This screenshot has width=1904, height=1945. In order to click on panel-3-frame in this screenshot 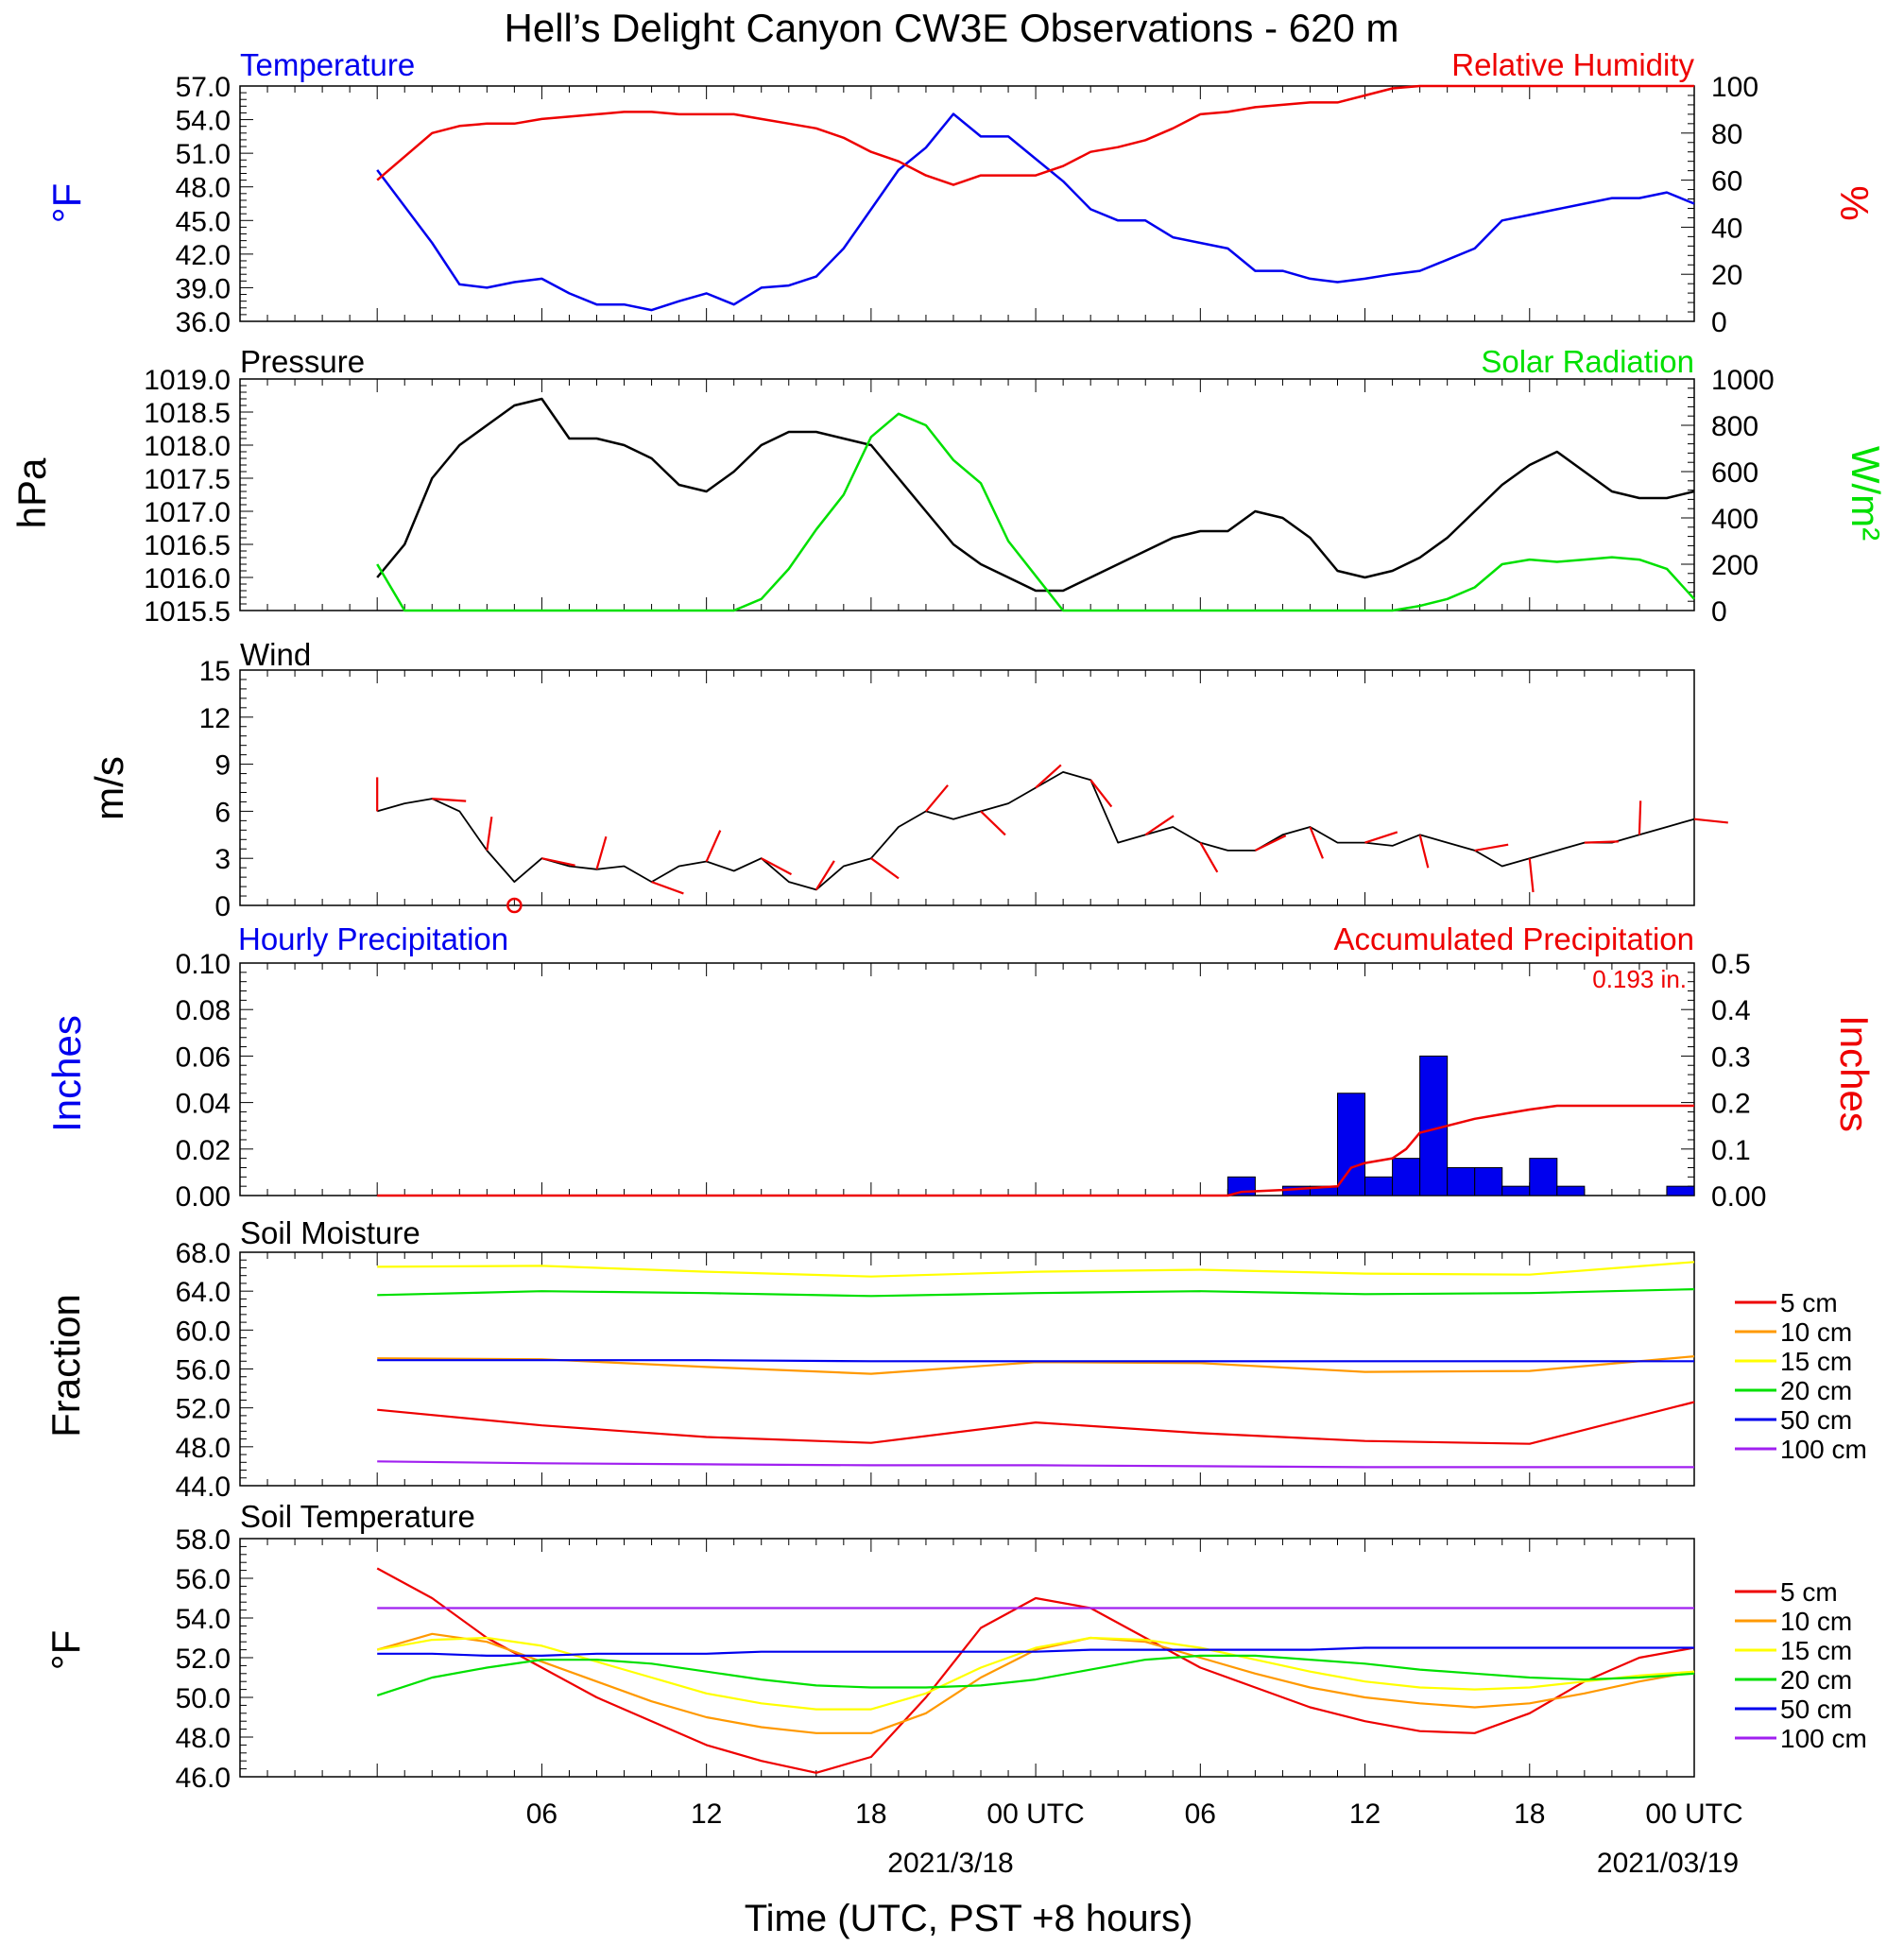, I will do `click(967, 787)`.